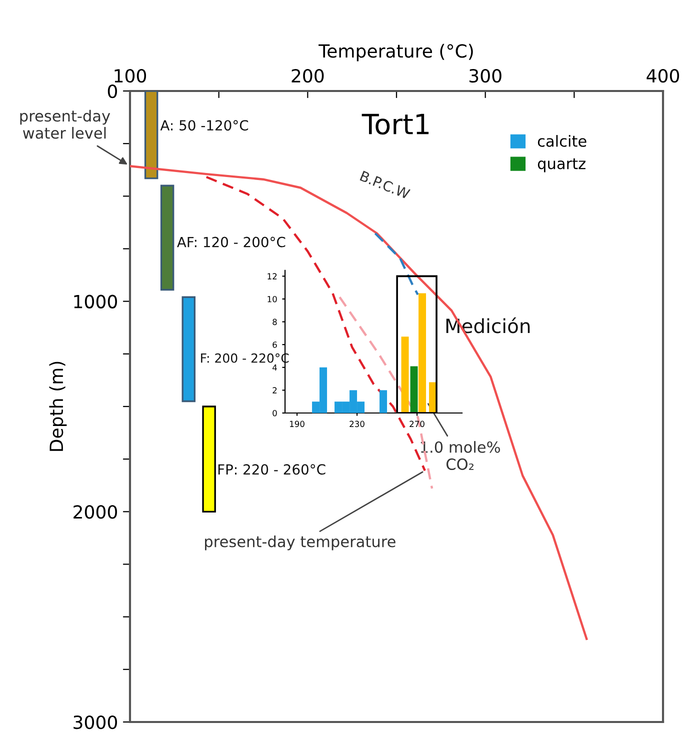 This screenshot has height=735, width=686. What do you see at coordinates (274, 345) in the screenshot?
I see `y-tick-label: 6` at bounding box center [274, 345].